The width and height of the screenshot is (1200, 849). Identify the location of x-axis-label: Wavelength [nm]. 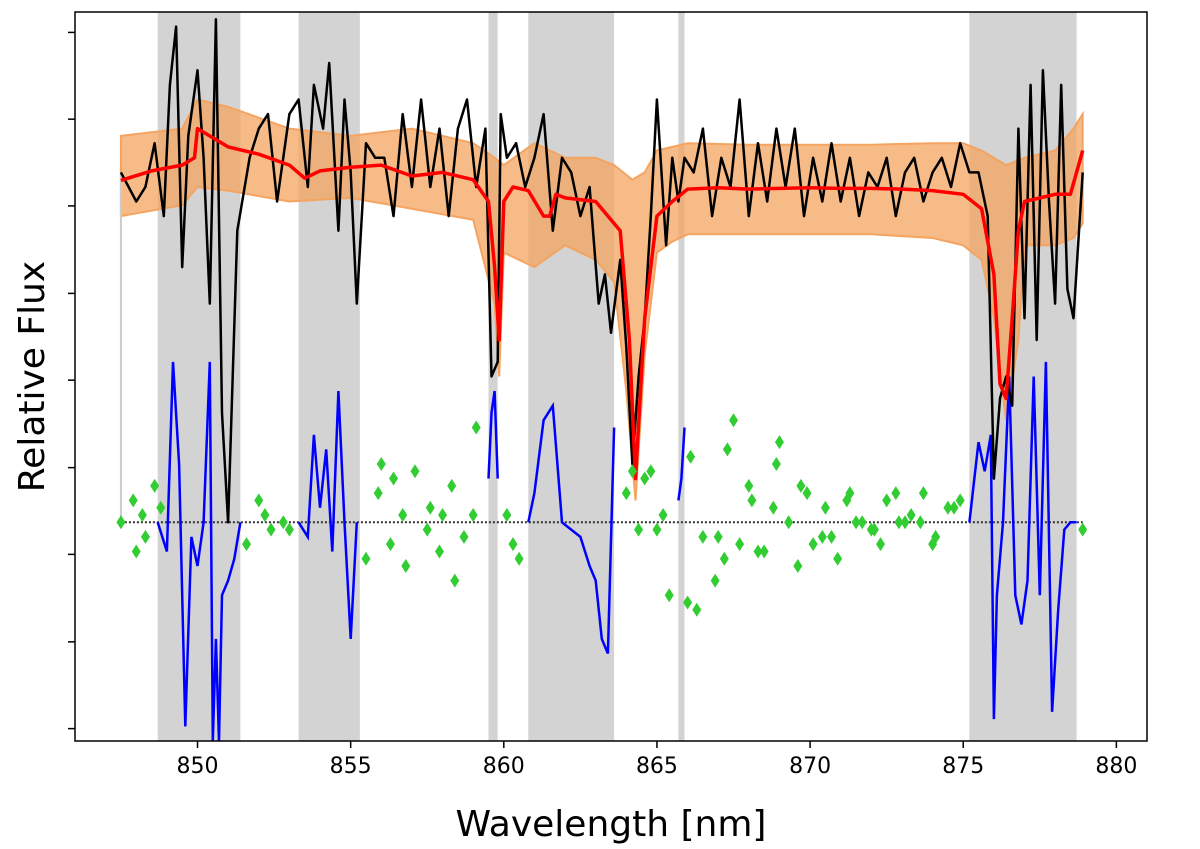
(611, 824).